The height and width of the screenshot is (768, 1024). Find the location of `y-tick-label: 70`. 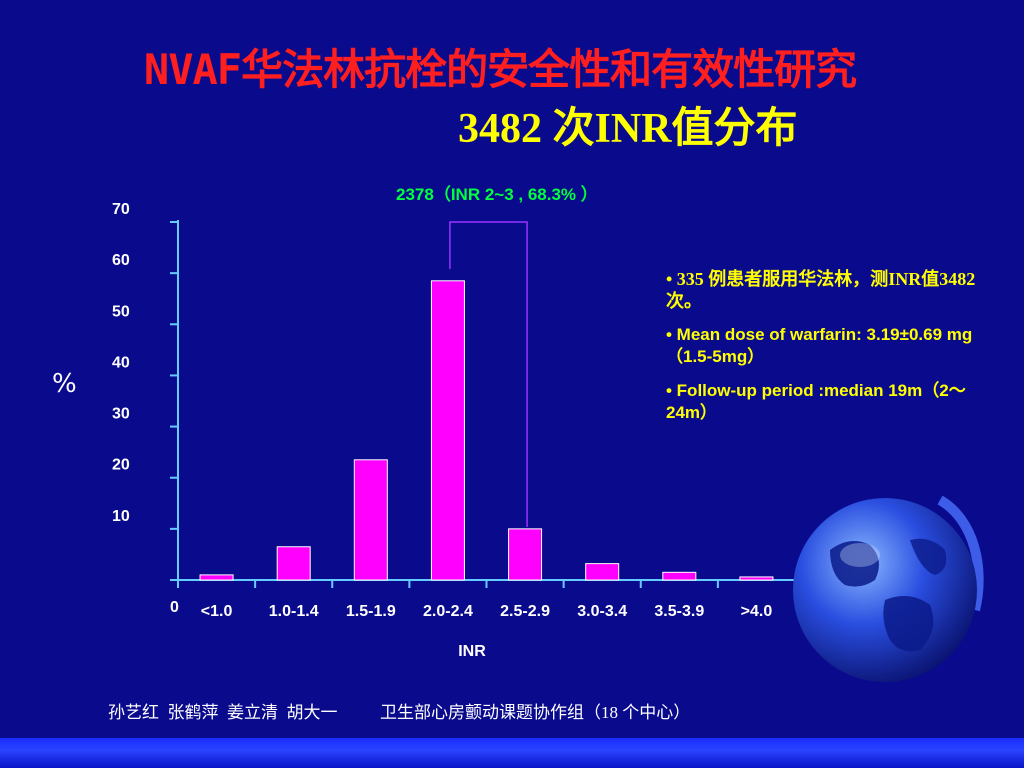

y-tick-label: 70 is located at coordinates (121, 209).